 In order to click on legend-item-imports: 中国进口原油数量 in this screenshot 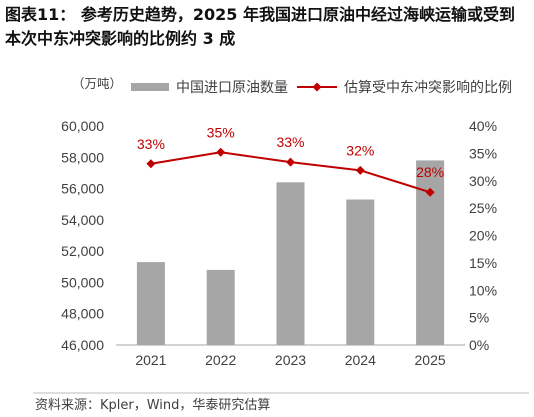, I will do `click(209, 88)`.